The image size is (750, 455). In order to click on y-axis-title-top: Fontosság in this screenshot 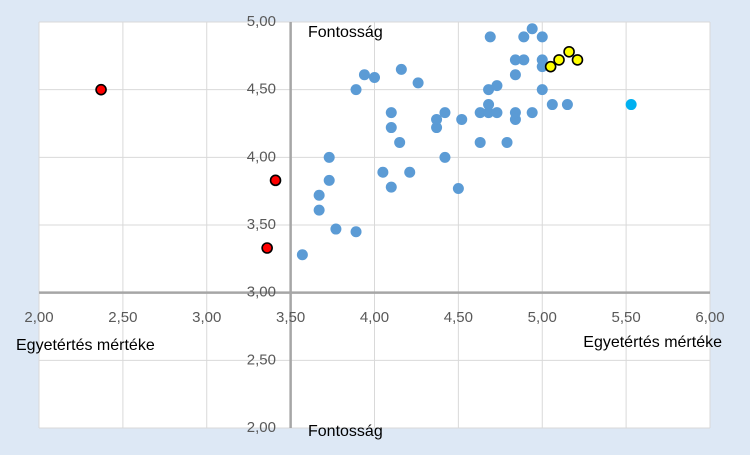, I will do `click(345, 32)`.